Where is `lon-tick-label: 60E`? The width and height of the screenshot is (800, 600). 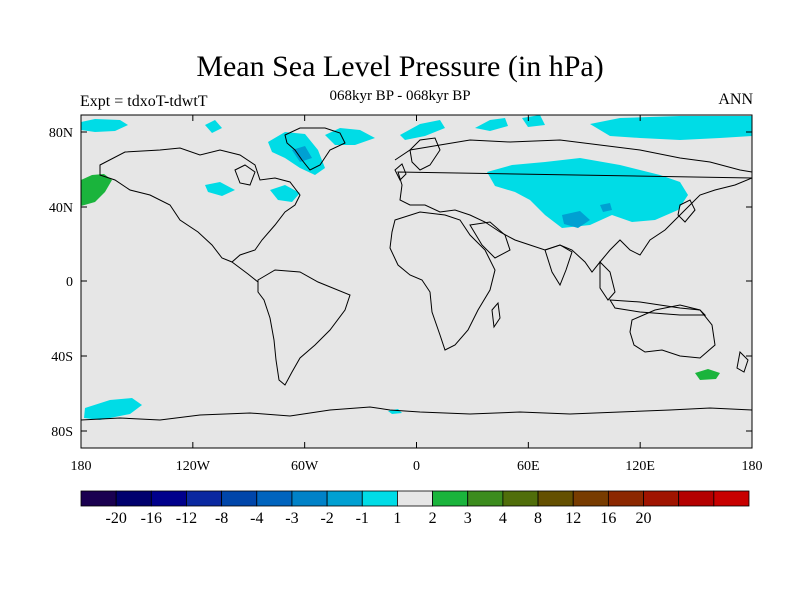
lon-tick-label: 60E is located at coordinates (528, 466).